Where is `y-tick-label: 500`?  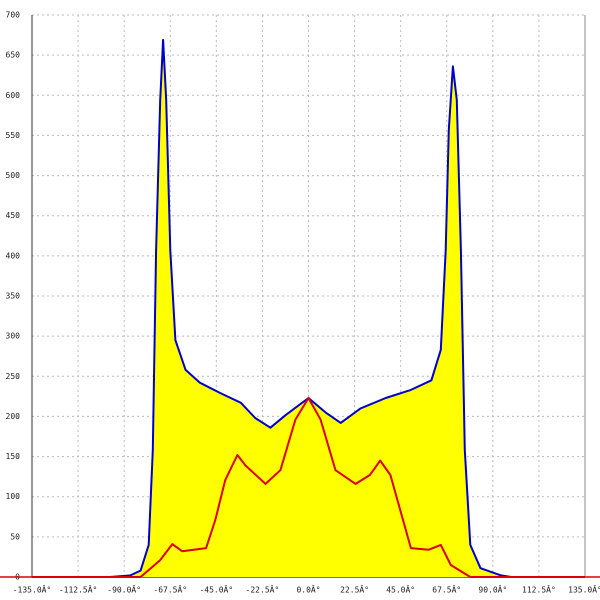
y-tick-label: 500 is located at coordinates (13, 175).